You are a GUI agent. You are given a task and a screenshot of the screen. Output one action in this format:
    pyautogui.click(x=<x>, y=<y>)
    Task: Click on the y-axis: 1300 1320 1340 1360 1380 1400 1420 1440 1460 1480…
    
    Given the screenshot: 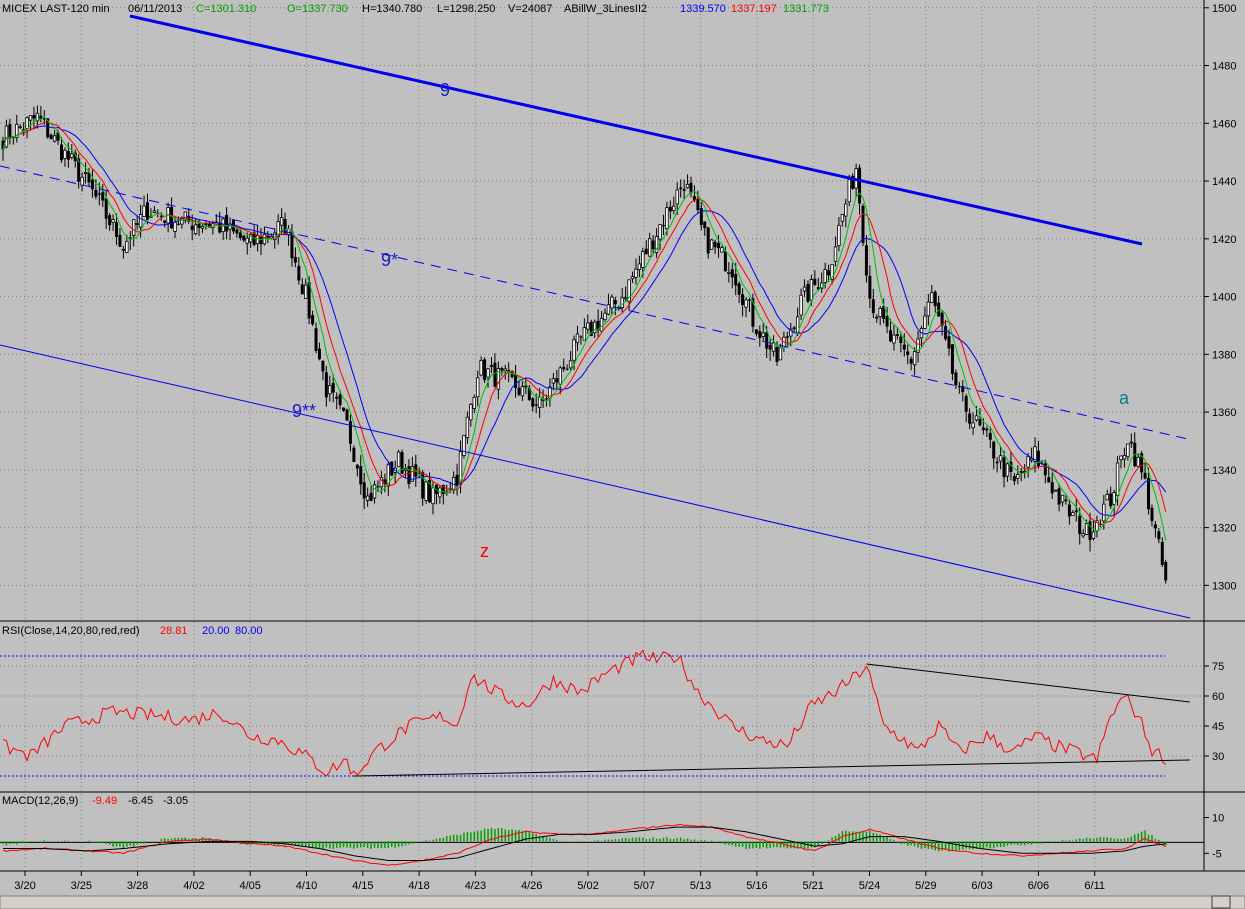 What is the action you would take?
    pyautogui.click(x=1220, y=431)
    